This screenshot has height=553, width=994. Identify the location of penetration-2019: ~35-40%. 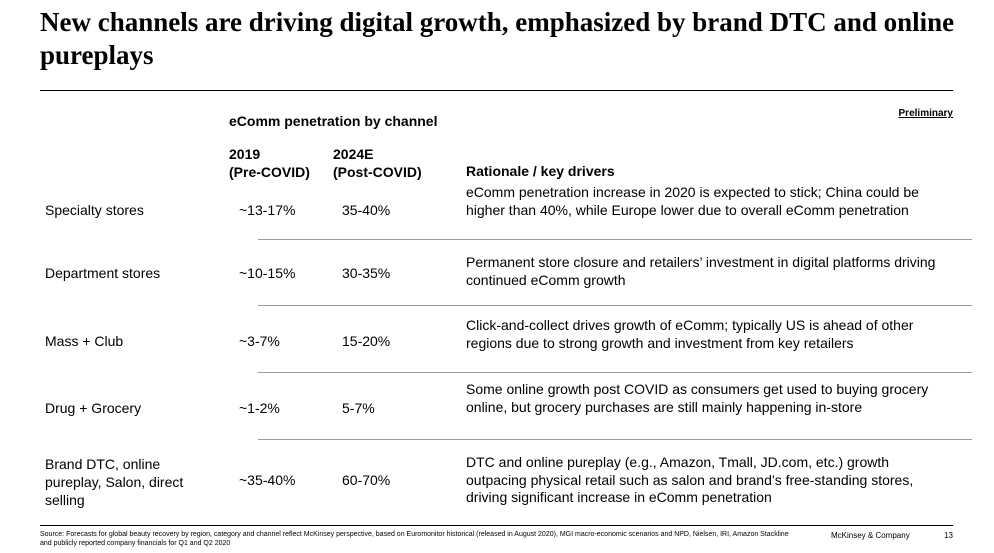
(267, 480).